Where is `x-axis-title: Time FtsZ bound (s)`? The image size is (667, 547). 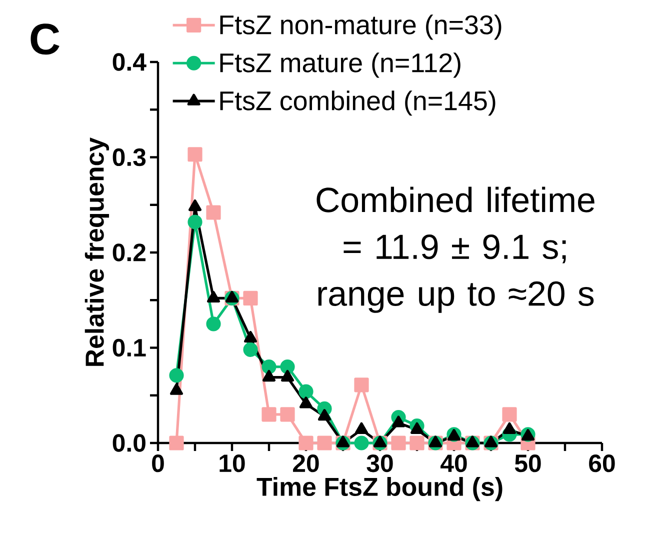
x-axis-title: Time FtsZ bound (s) is located at coordinates (379, 489).